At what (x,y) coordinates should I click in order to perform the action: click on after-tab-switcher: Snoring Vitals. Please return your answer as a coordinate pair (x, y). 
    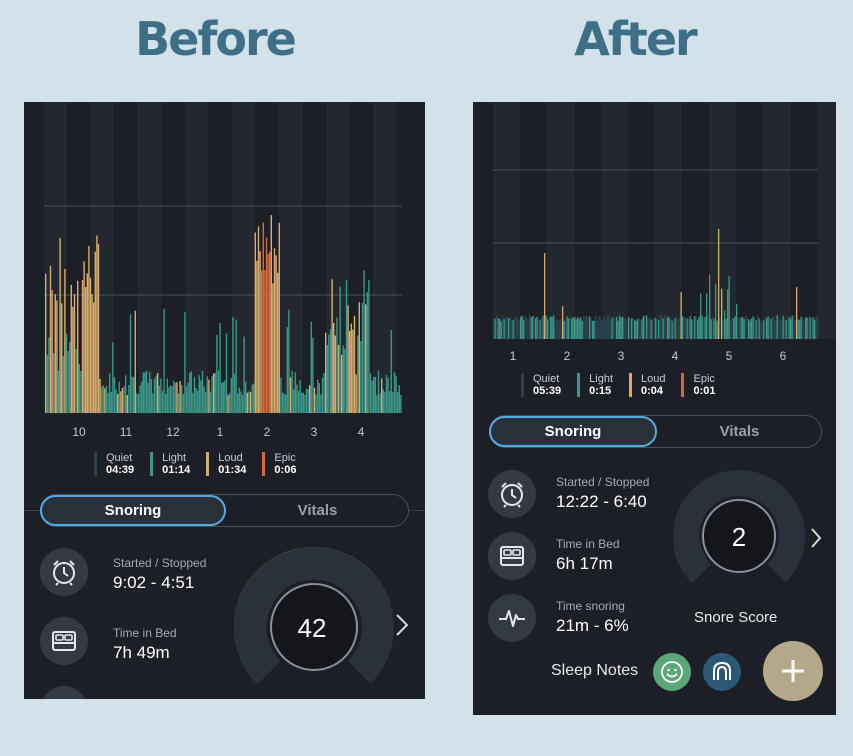
    Looking at the image, I should click on (655, 431).